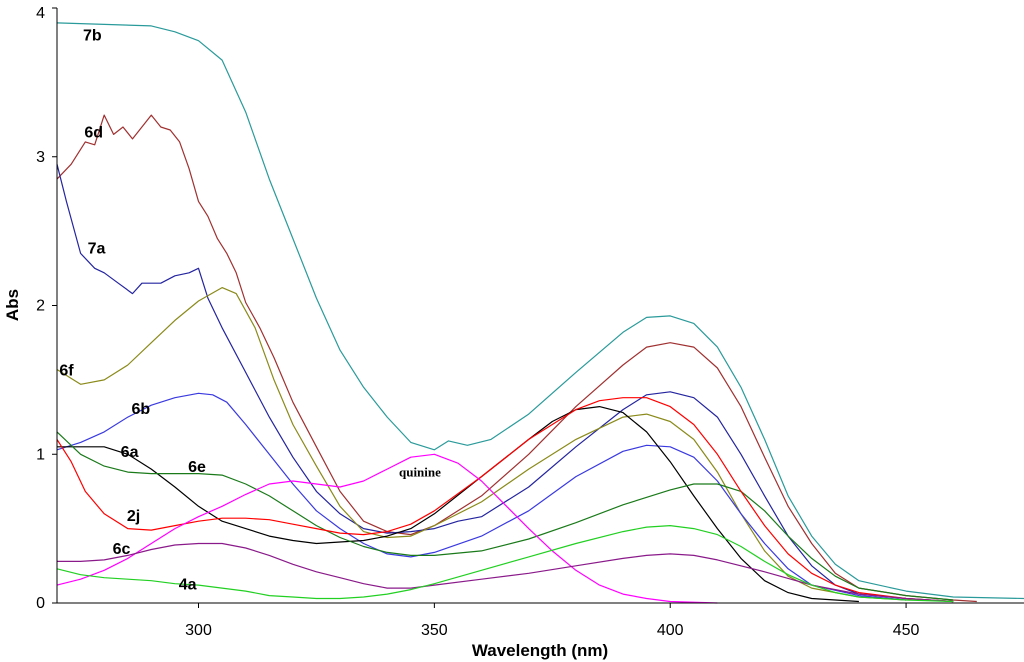 This screenshot has width=1024, height=662. I want to click on series-label-6a: 6a, so click(130, 452).